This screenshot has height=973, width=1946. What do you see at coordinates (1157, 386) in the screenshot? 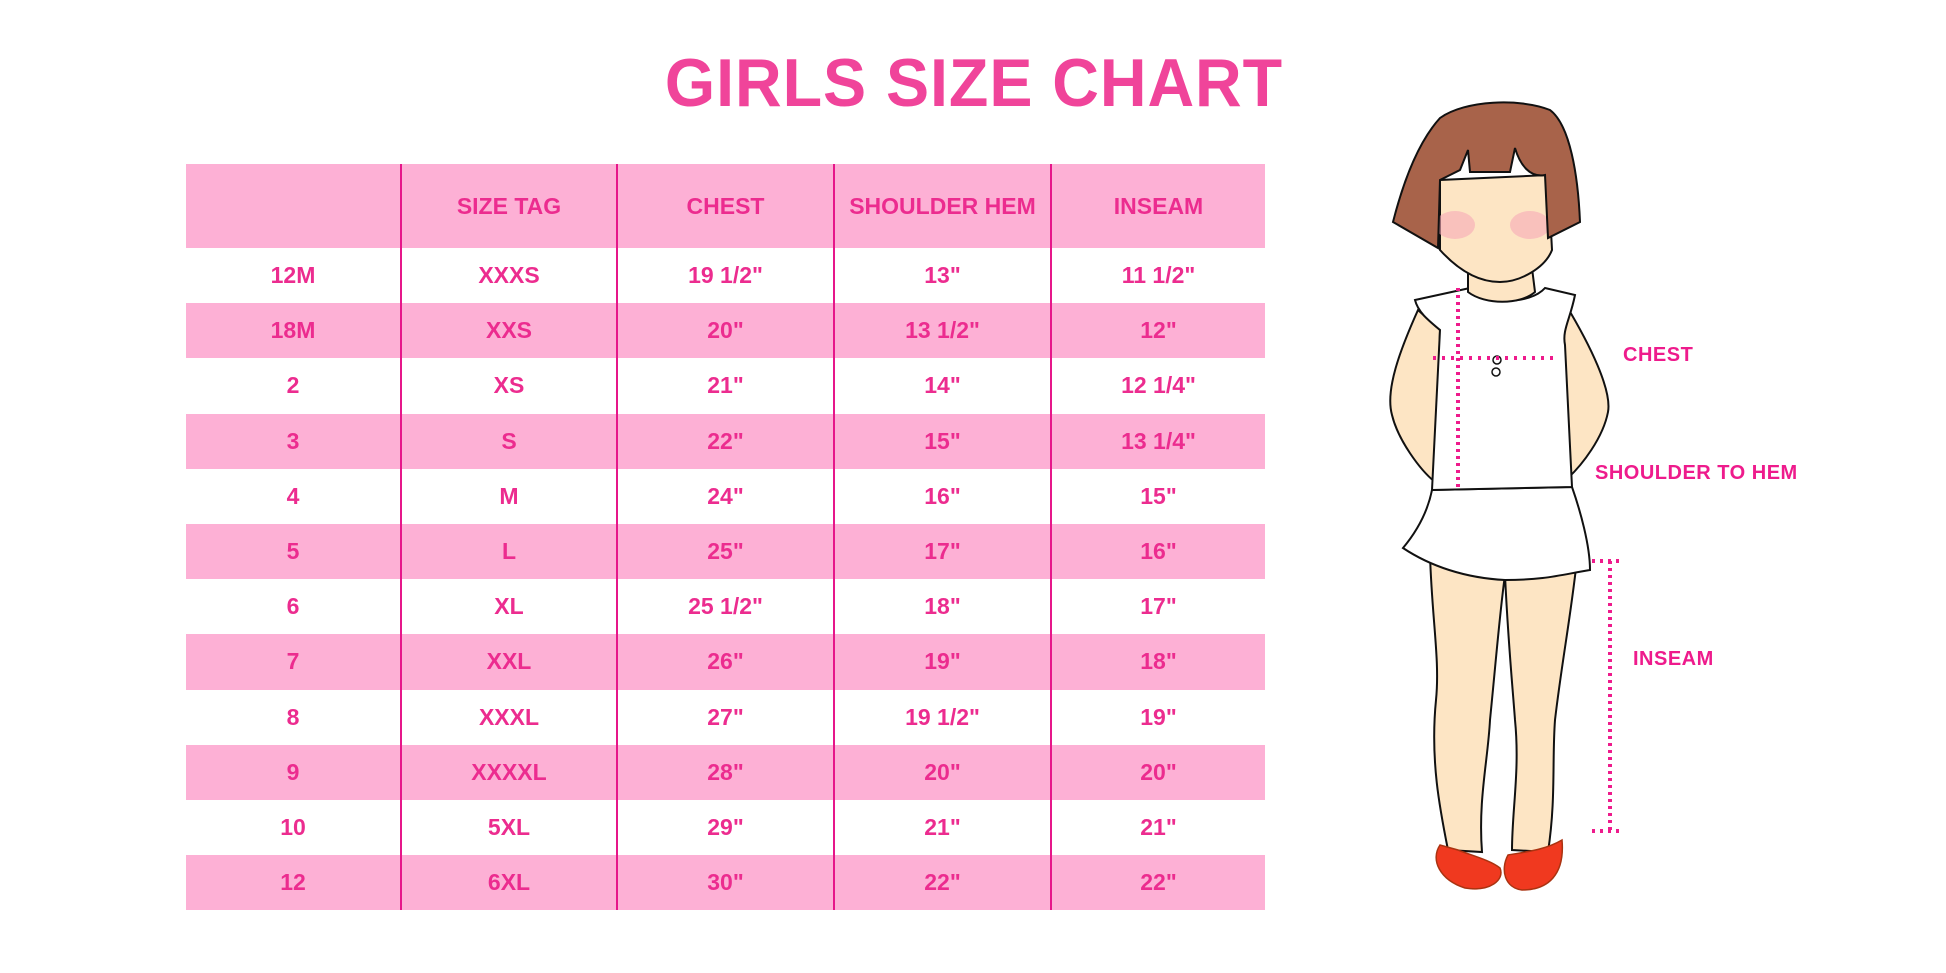
I see `table-cell: 12 1/4"` at bounding box center [1157, 386].